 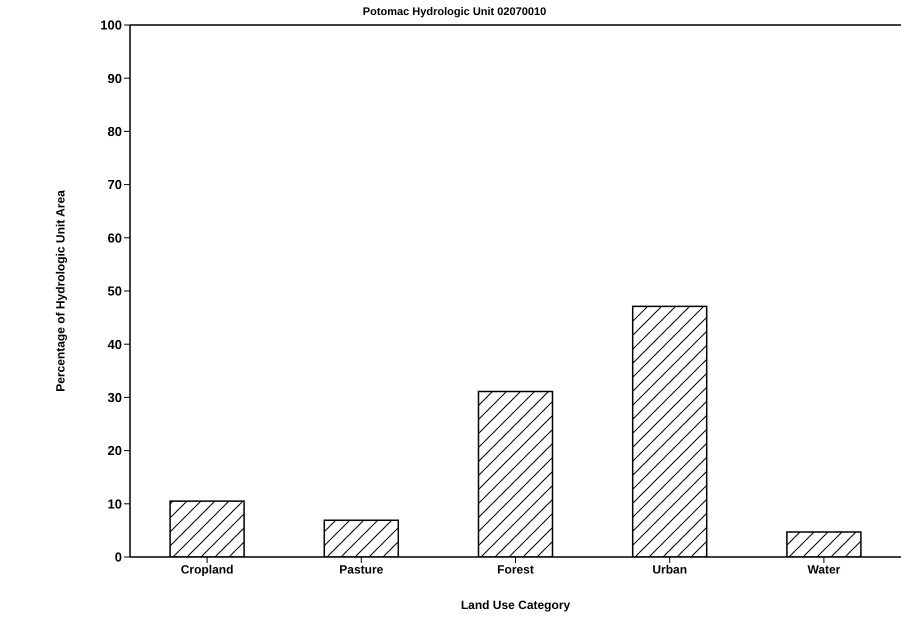 I want to click on y-tick-label: 100, so click(x=111, y=25).